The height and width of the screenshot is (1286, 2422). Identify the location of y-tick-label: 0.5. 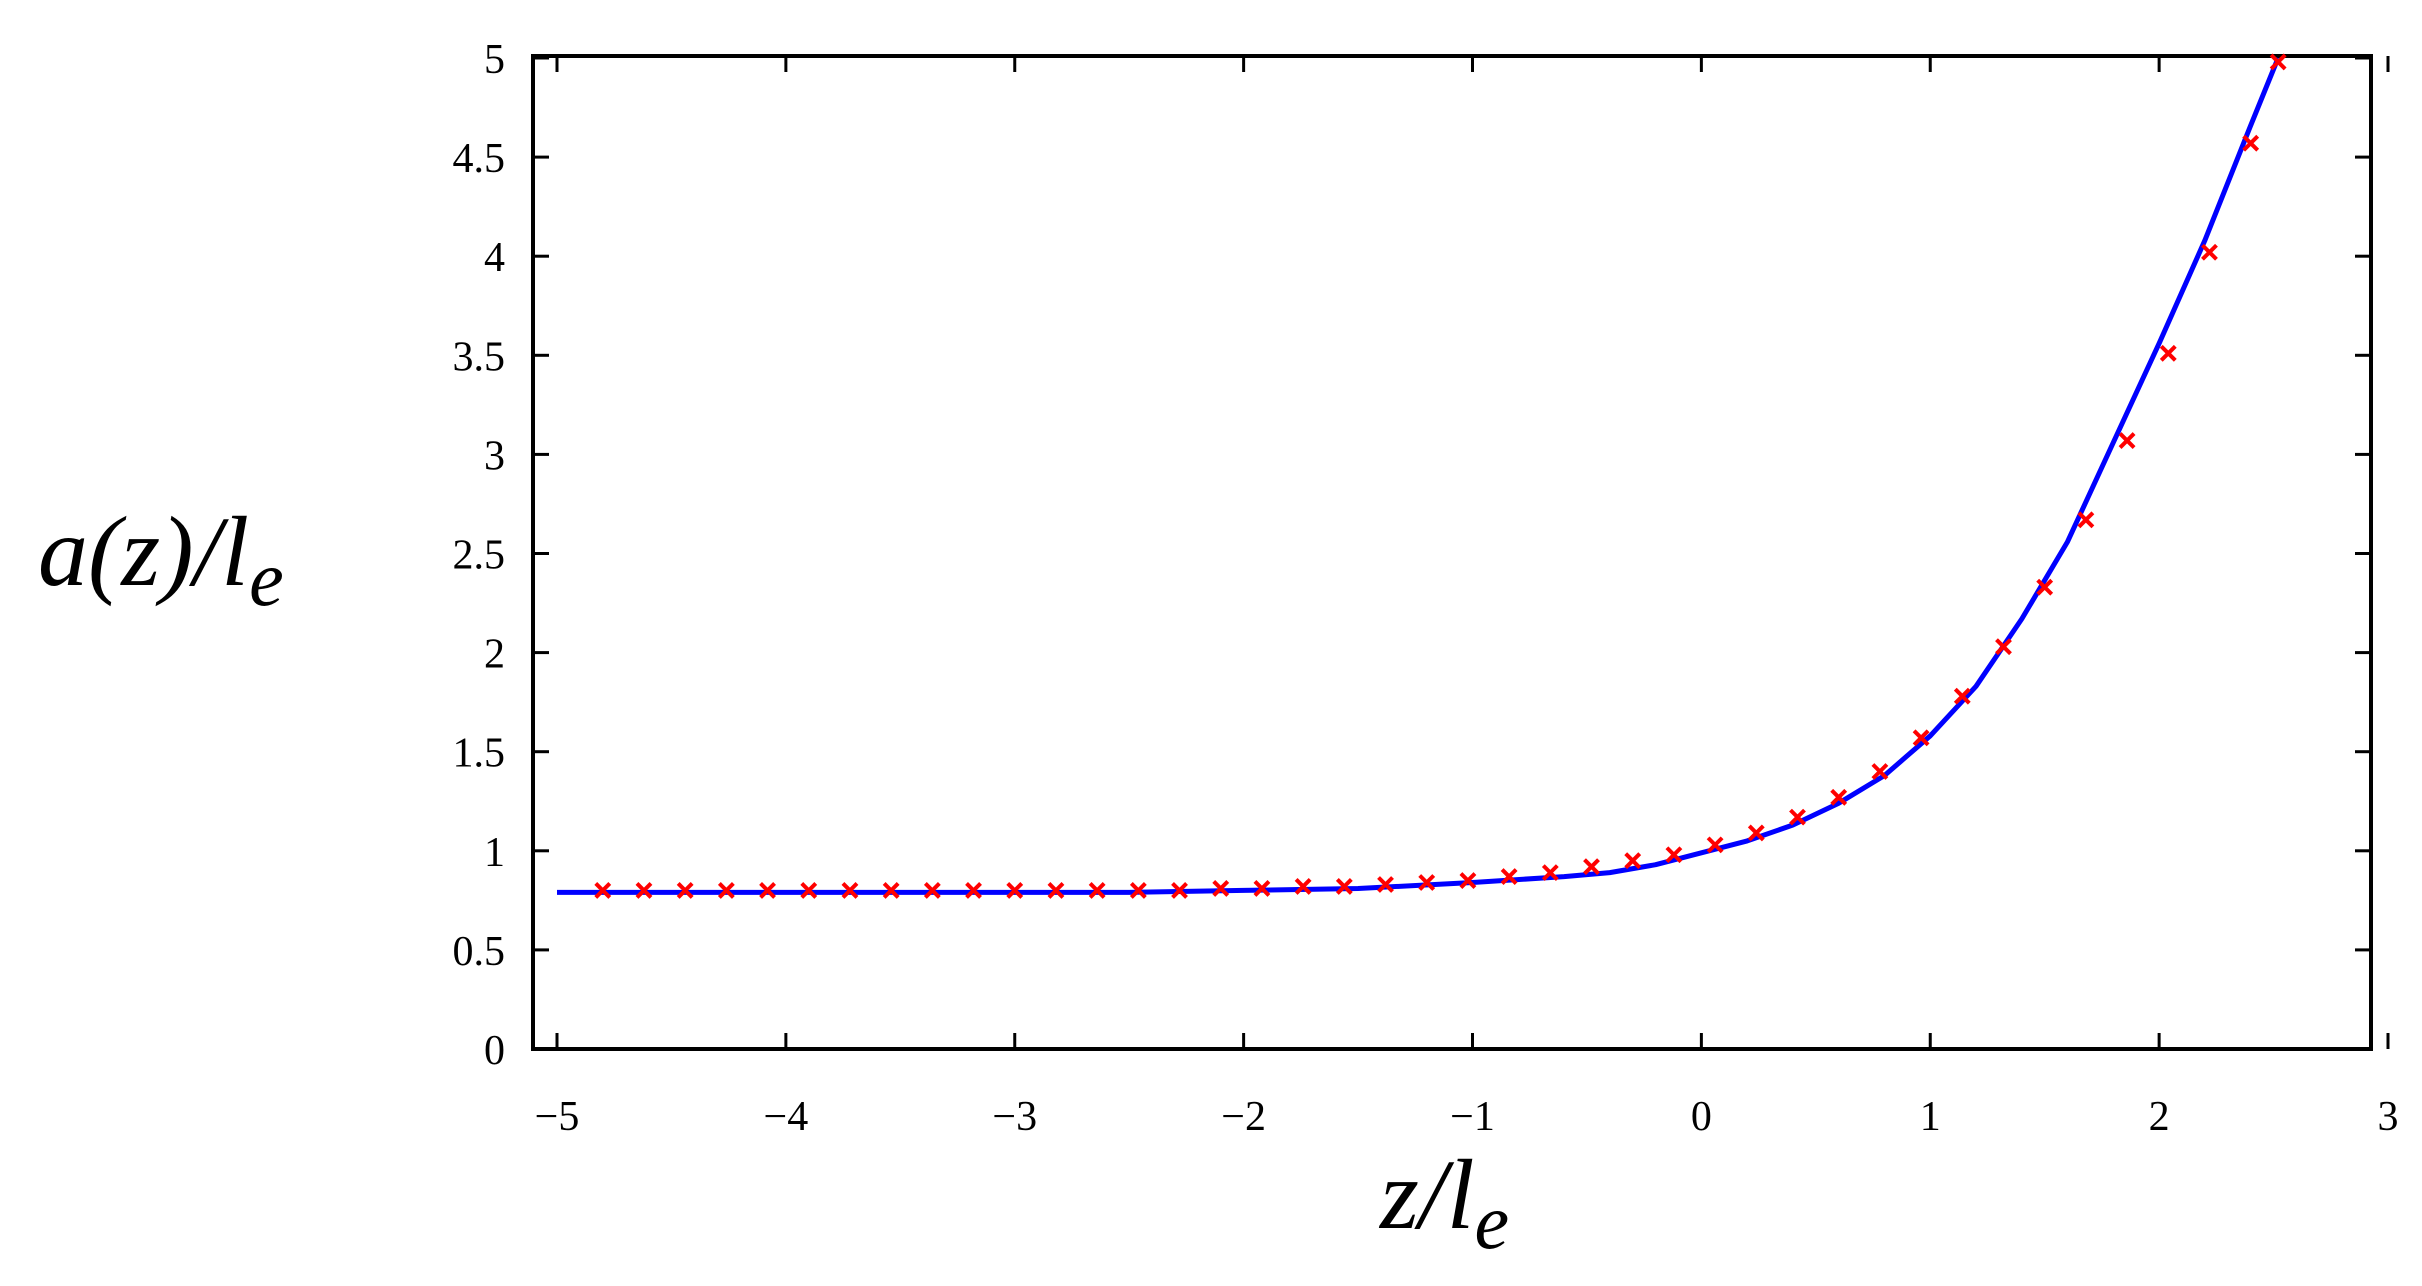
(479, 952).